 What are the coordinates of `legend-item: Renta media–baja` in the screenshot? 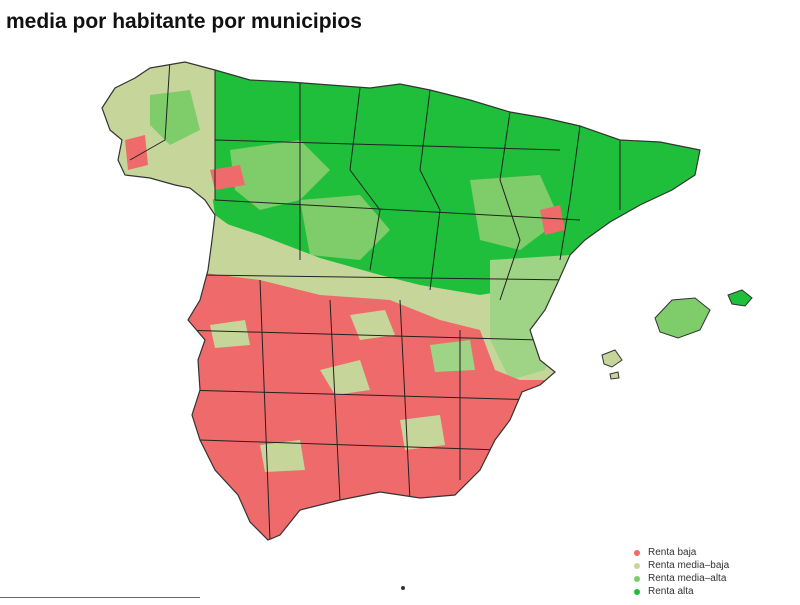 It's located at (681, 565).